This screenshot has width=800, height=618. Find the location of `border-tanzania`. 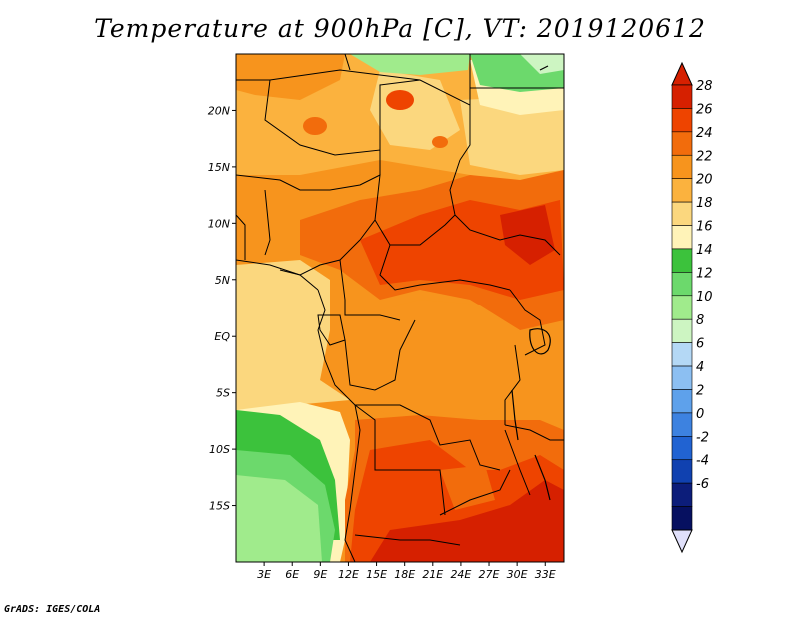

border-tanzania is located at coordinates (534, 432).